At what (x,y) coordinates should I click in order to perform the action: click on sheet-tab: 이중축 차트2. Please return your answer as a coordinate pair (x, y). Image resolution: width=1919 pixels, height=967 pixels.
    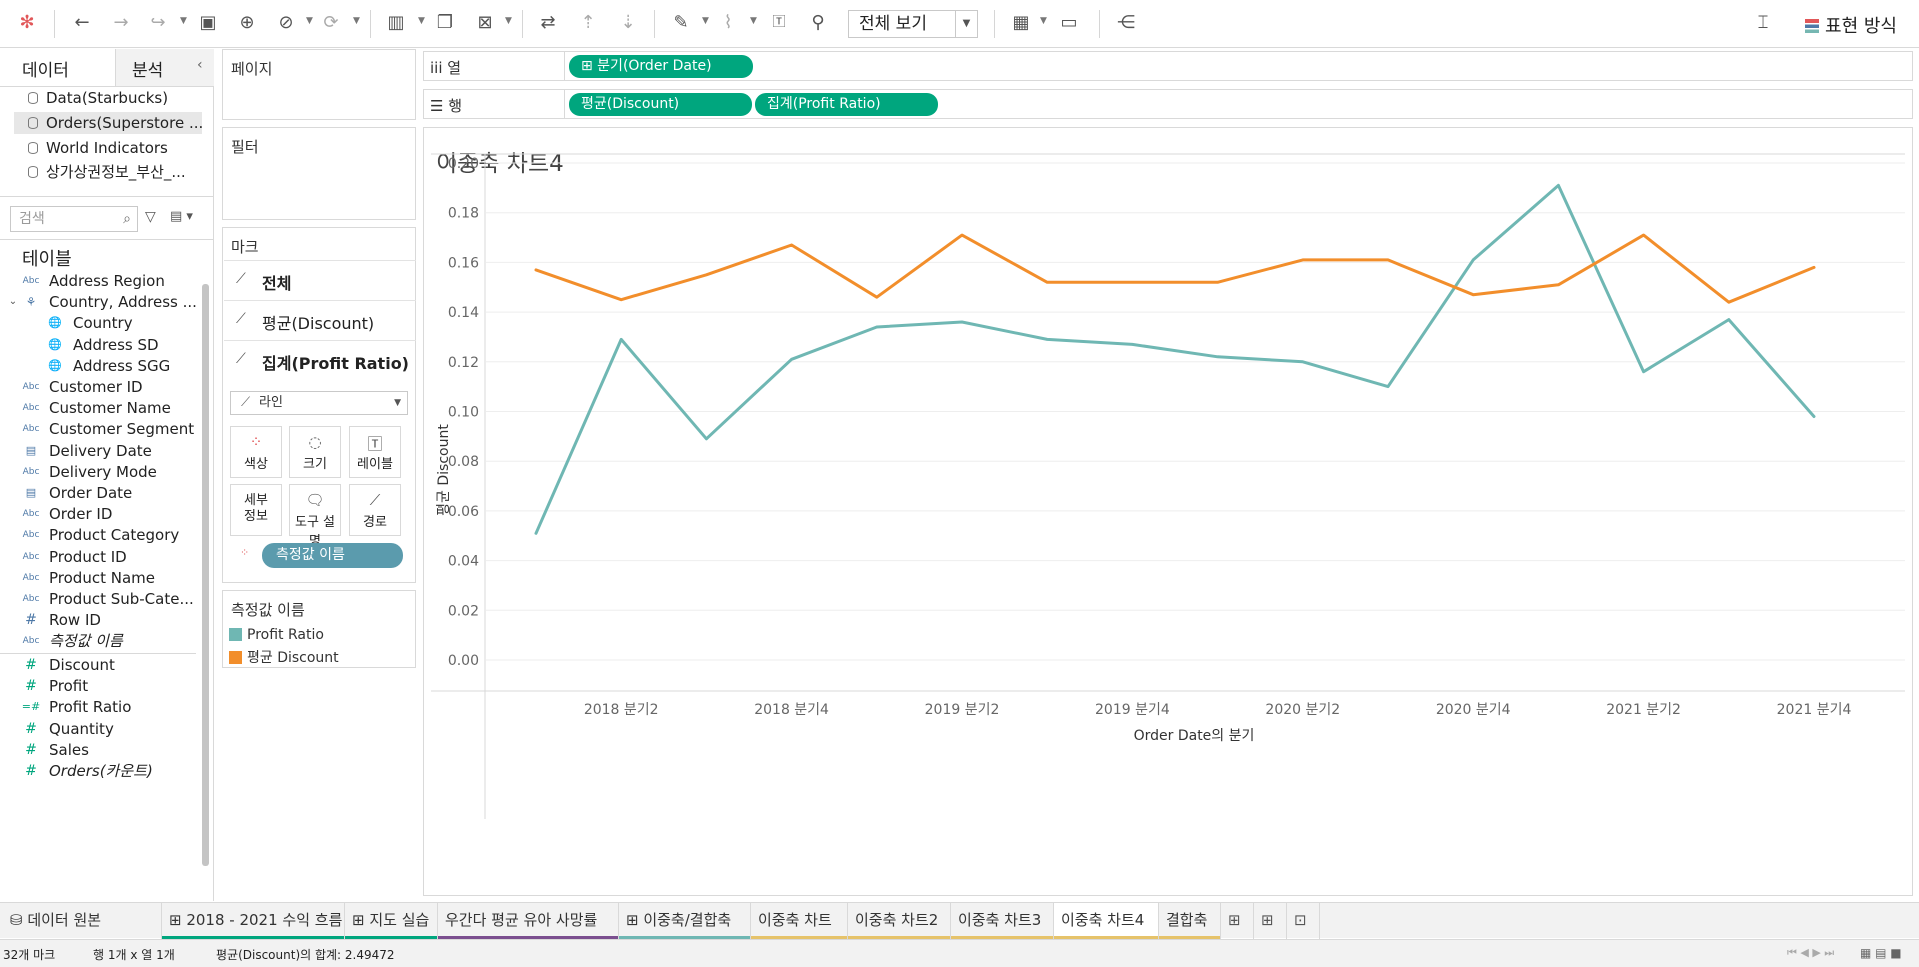
    Looking at the image, I should click on (899, 921).